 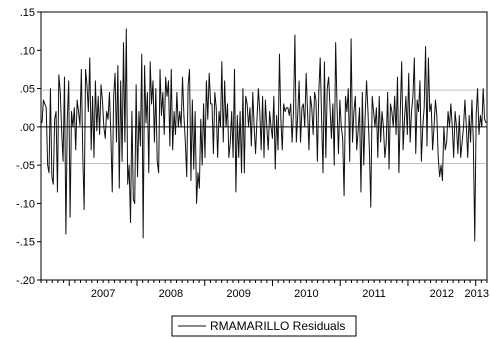 What do you see at coordinates (442, 294) in the screenshot?
I see `x-tick-label-5: 2012` at bounding box center [442, 294].